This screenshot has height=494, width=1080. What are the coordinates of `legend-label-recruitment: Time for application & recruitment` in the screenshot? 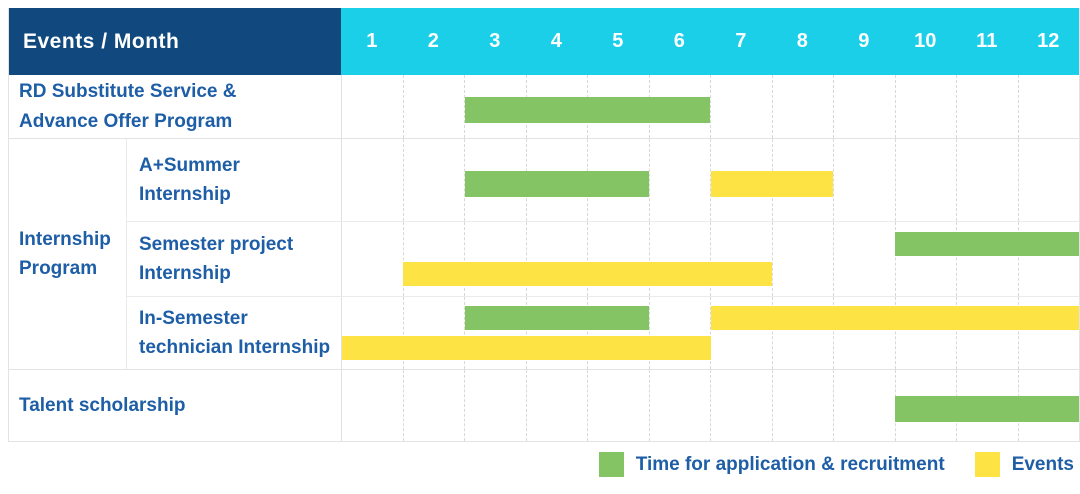 It's located at (790, 464).